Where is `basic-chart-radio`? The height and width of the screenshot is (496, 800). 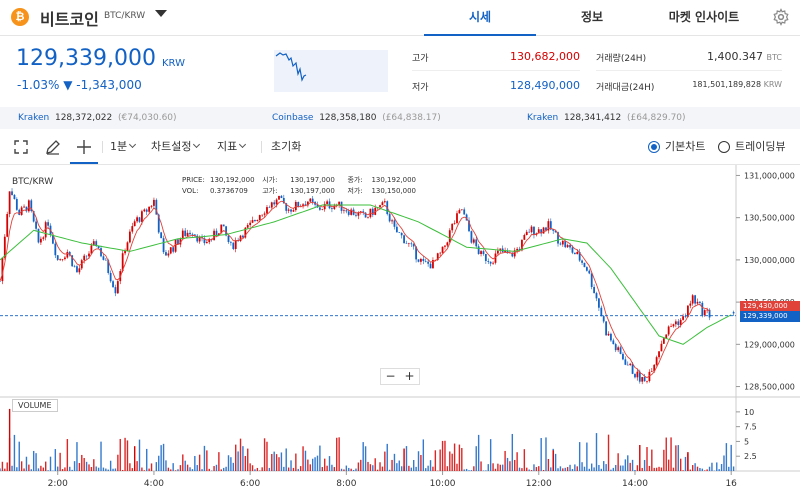 basic-chart-radio is located at coordinates (654, 147).